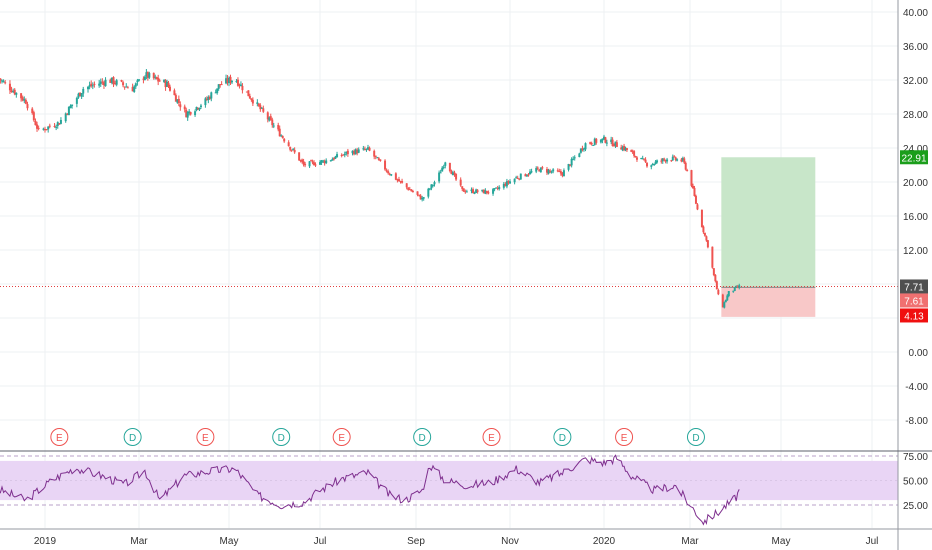  I want to click on rsi-panel: 75.00 50.00 25.00, so click(464, 489).